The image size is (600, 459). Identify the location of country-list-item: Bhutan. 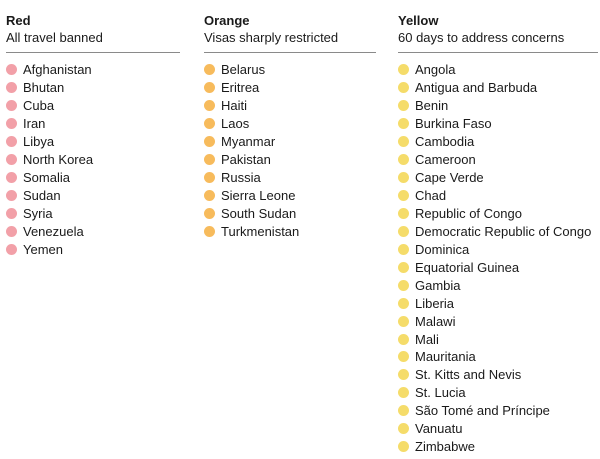
(93, 88).